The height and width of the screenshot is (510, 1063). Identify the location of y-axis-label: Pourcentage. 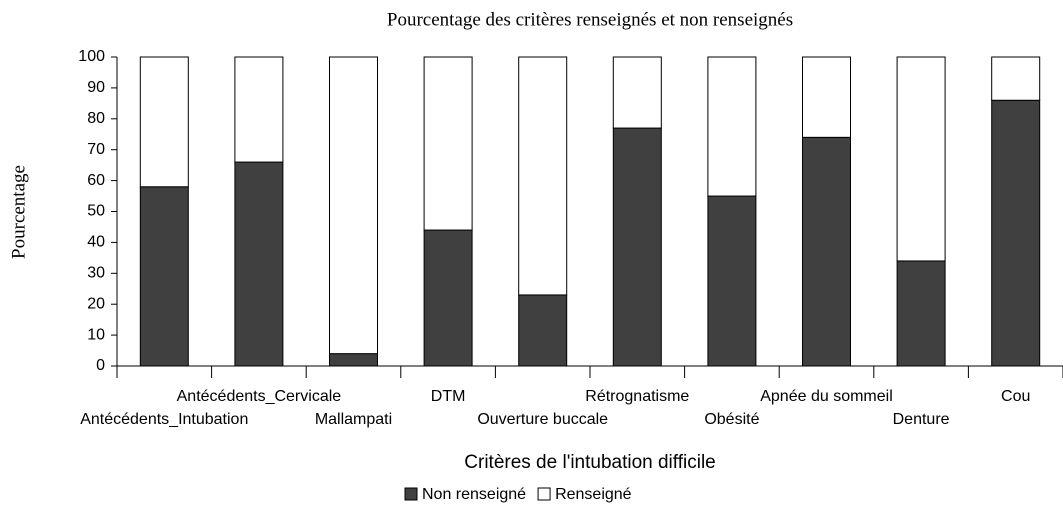
(18, 212).